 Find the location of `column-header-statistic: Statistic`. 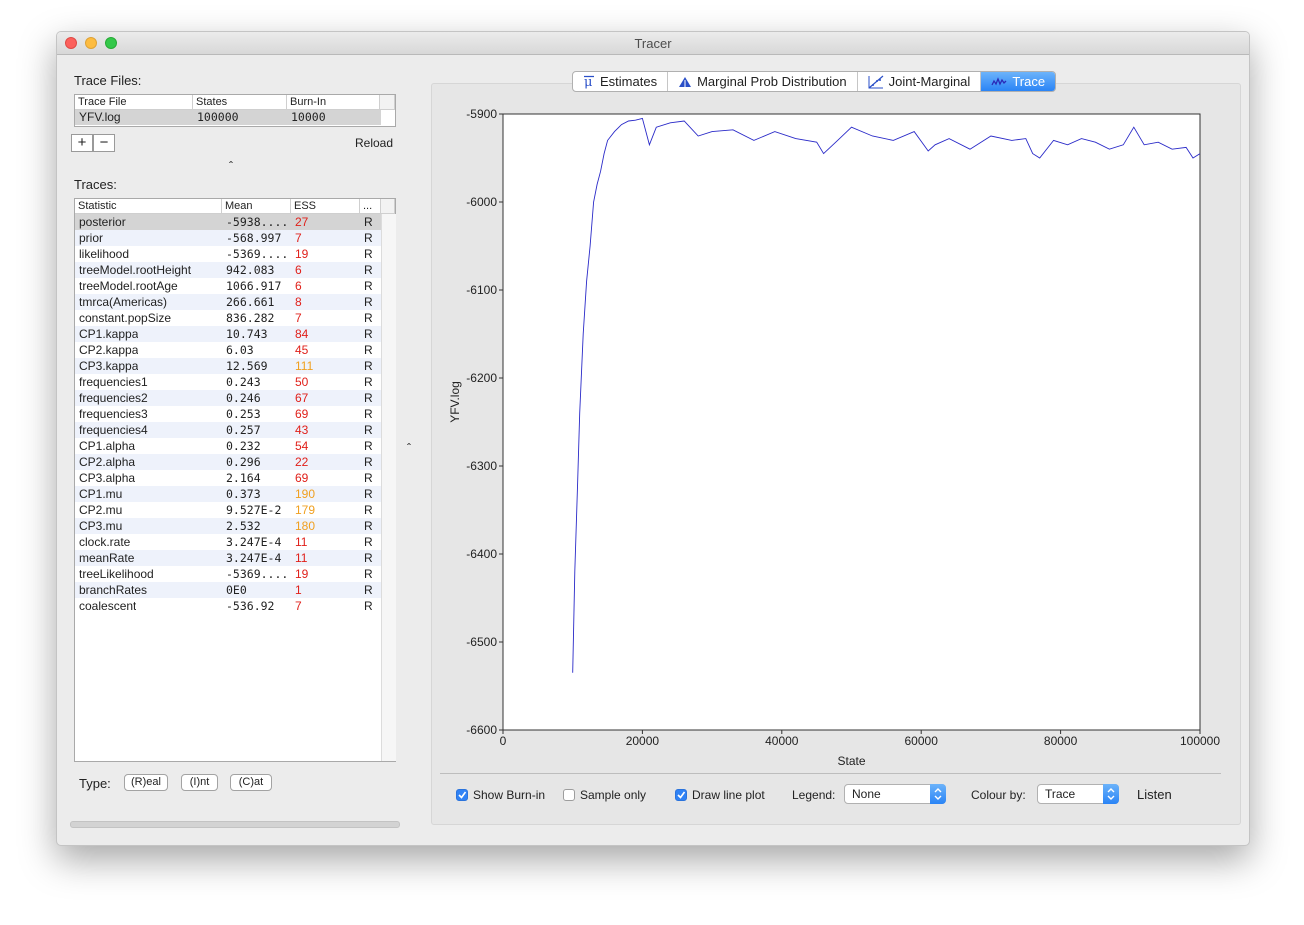

column-header-statistic: Statistic is located at coordinates (148, 206).